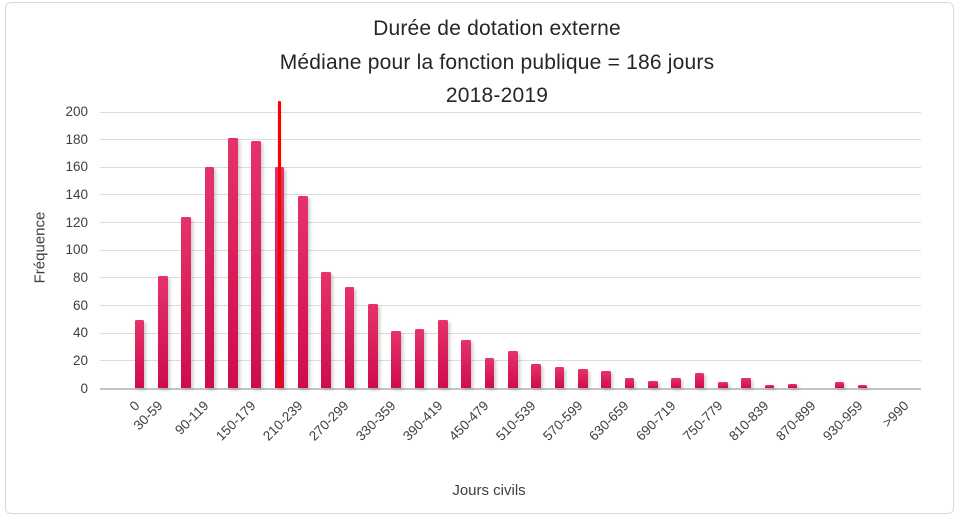 The image size is (961, 521). Describe the element at coordinates (76, 222) in the screenshot. I see `y-tick-label: 120` at that location.